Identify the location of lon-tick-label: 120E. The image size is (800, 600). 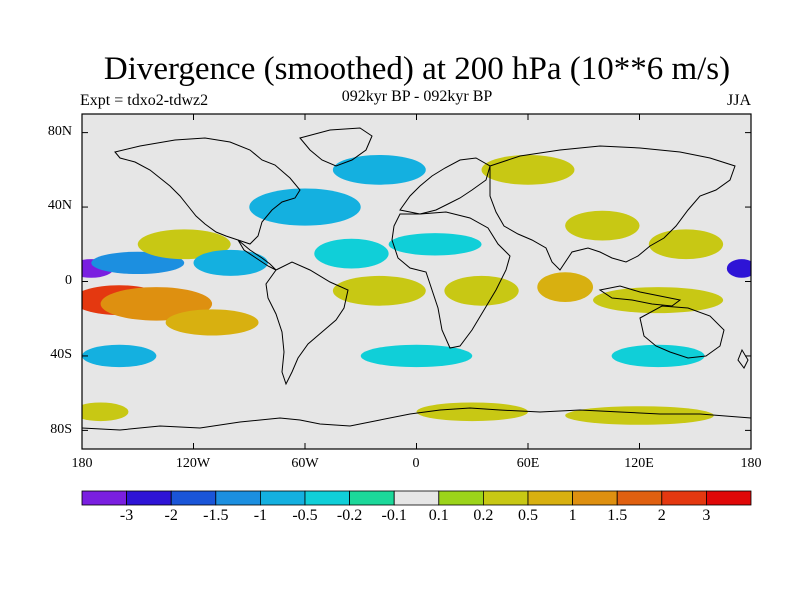
(639, 463).